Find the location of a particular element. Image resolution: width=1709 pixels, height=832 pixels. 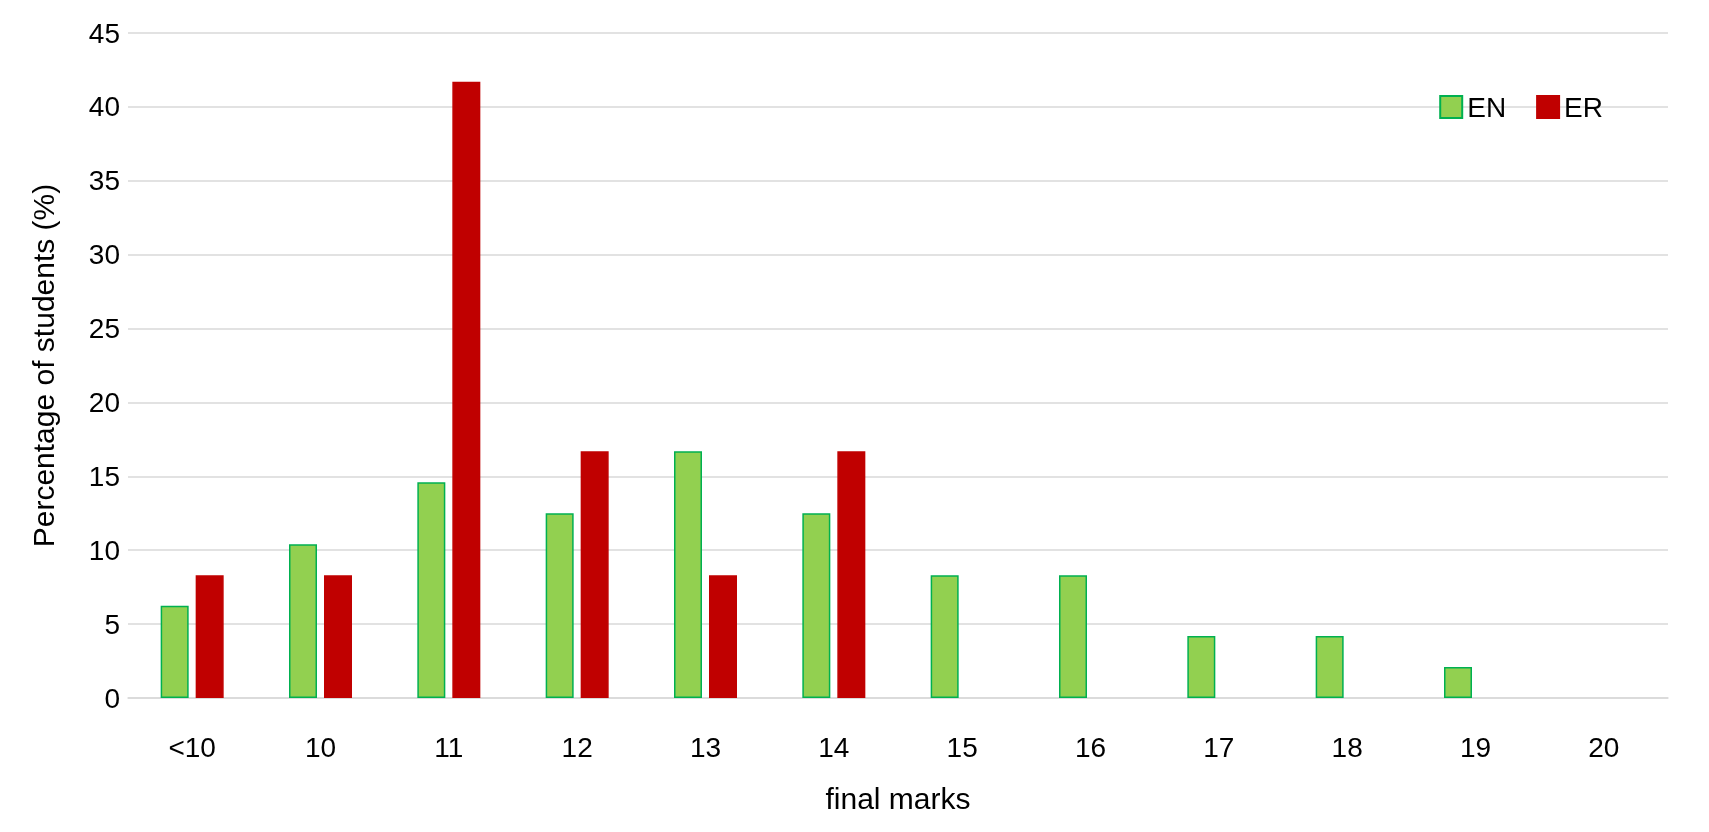

y-tick-label: 15 is located at coordinates (104, 476).